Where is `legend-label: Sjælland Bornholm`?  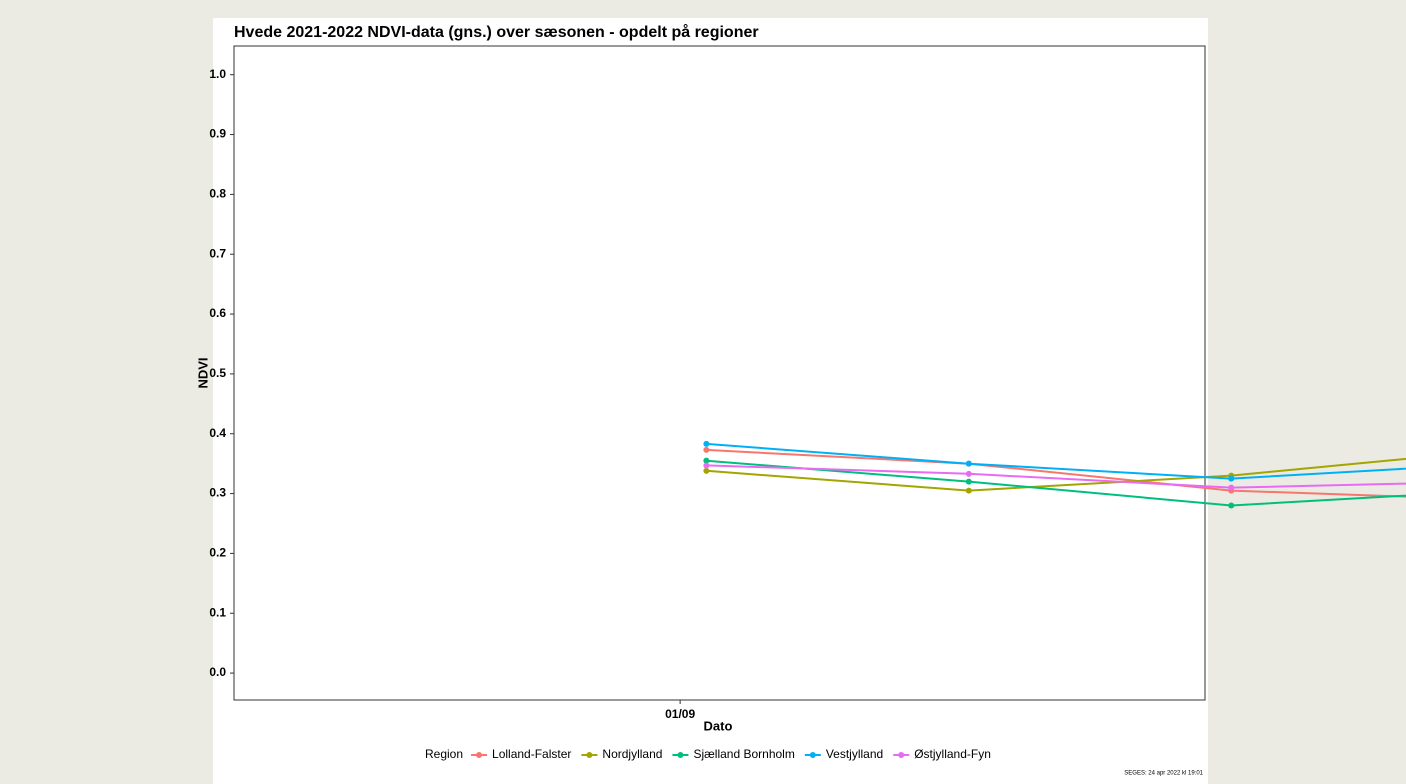
legend-label: Sjælland Bornholm is located at coordinates (743, 754).